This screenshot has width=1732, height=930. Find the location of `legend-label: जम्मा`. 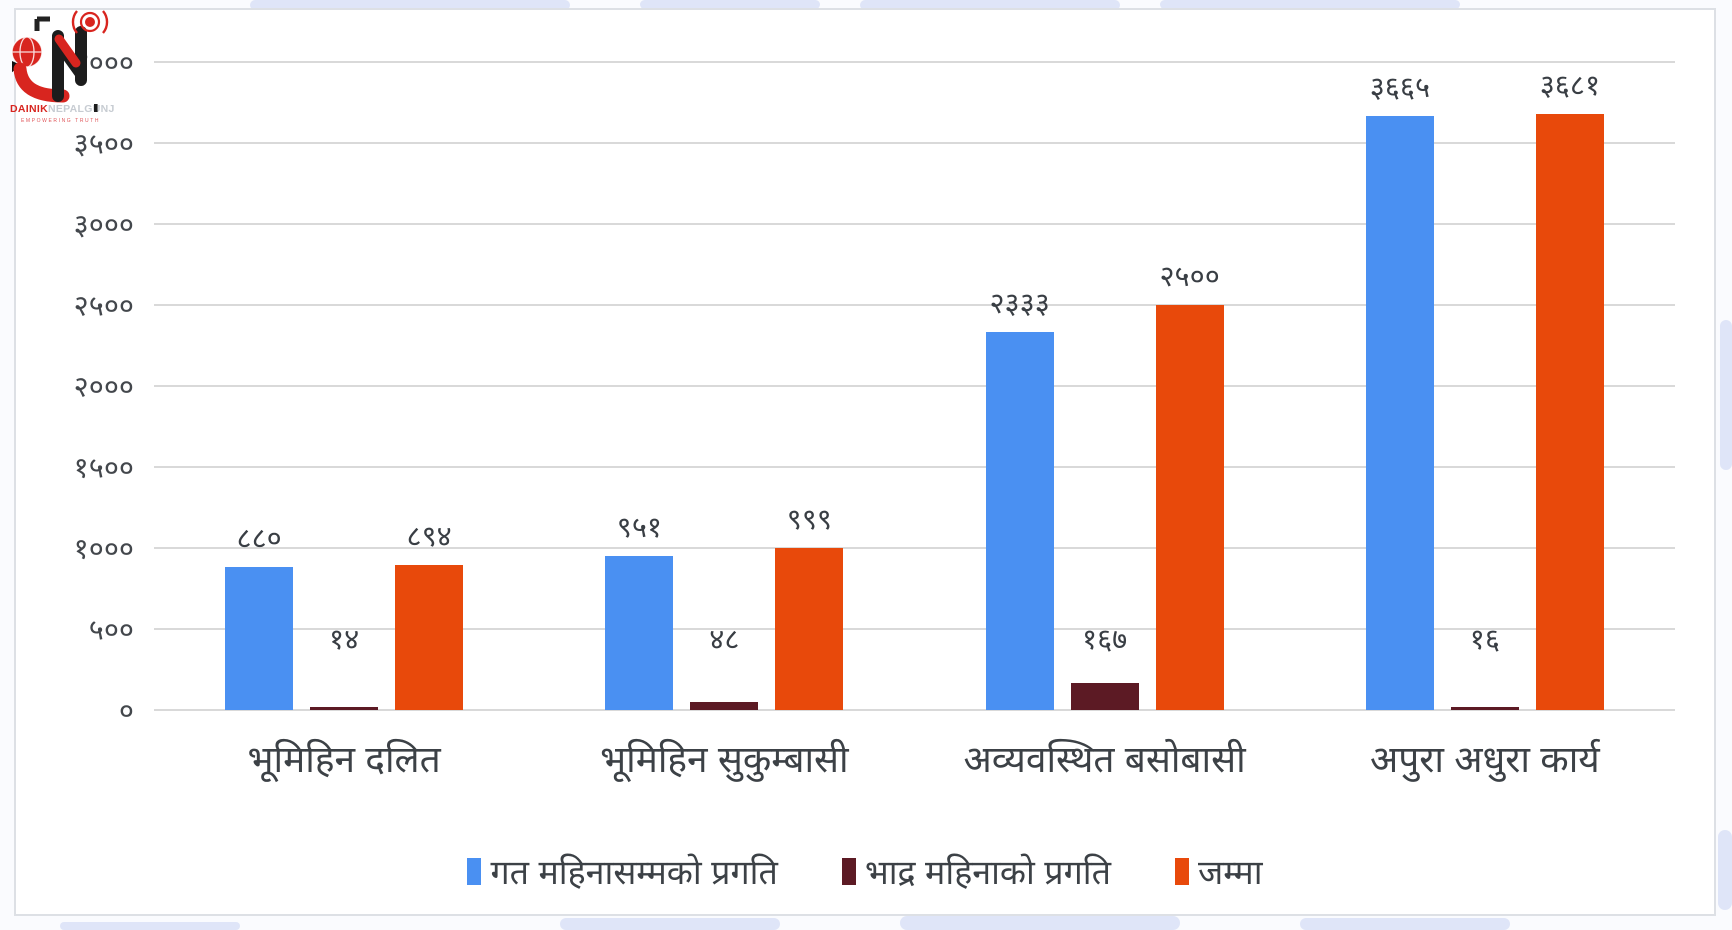

legend-label: जम्मा is located at coordinates (1230, 873).